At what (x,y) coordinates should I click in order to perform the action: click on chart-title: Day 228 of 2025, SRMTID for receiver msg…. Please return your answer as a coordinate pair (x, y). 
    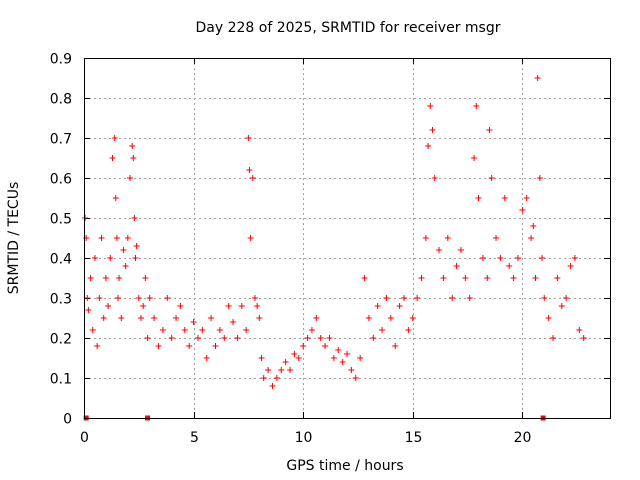
    Looking at the image, I should click on (348, 28).